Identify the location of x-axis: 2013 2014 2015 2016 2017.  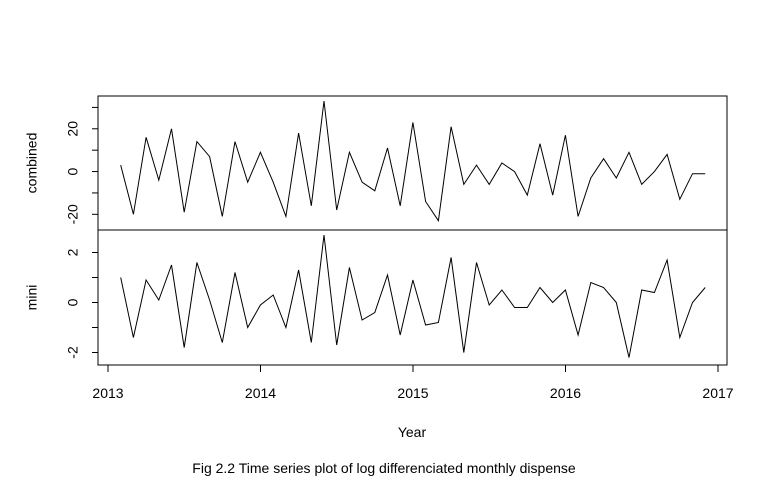
(413, 382).